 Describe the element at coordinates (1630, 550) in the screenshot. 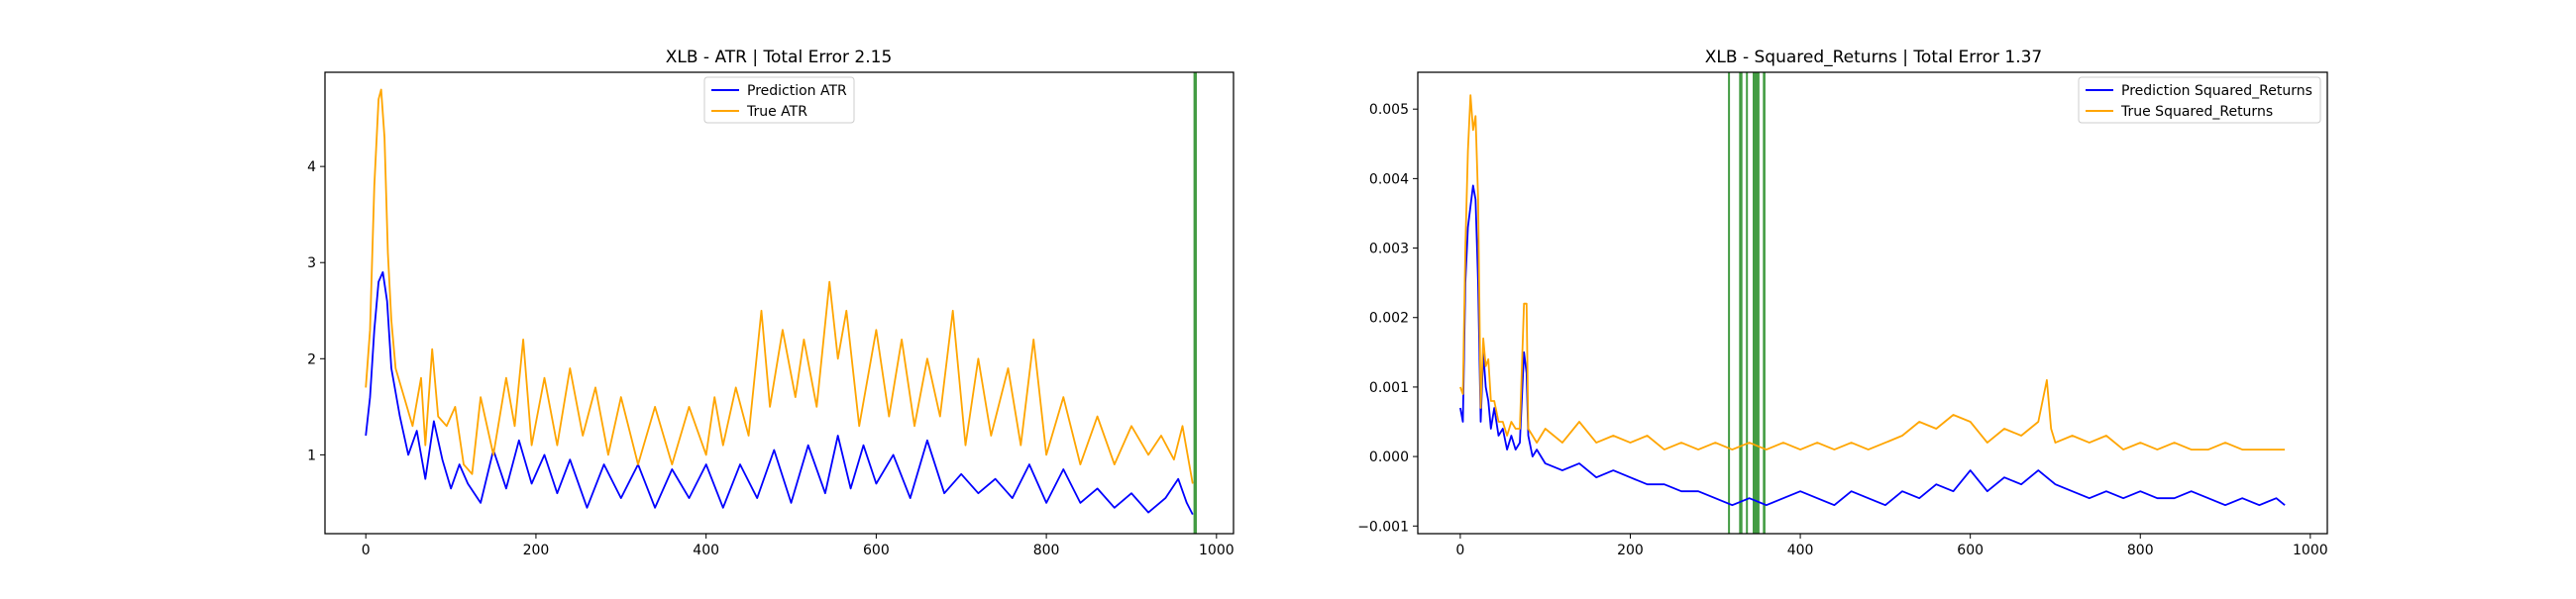

I see `squared-returns-x-tick-label: 200` at that location.